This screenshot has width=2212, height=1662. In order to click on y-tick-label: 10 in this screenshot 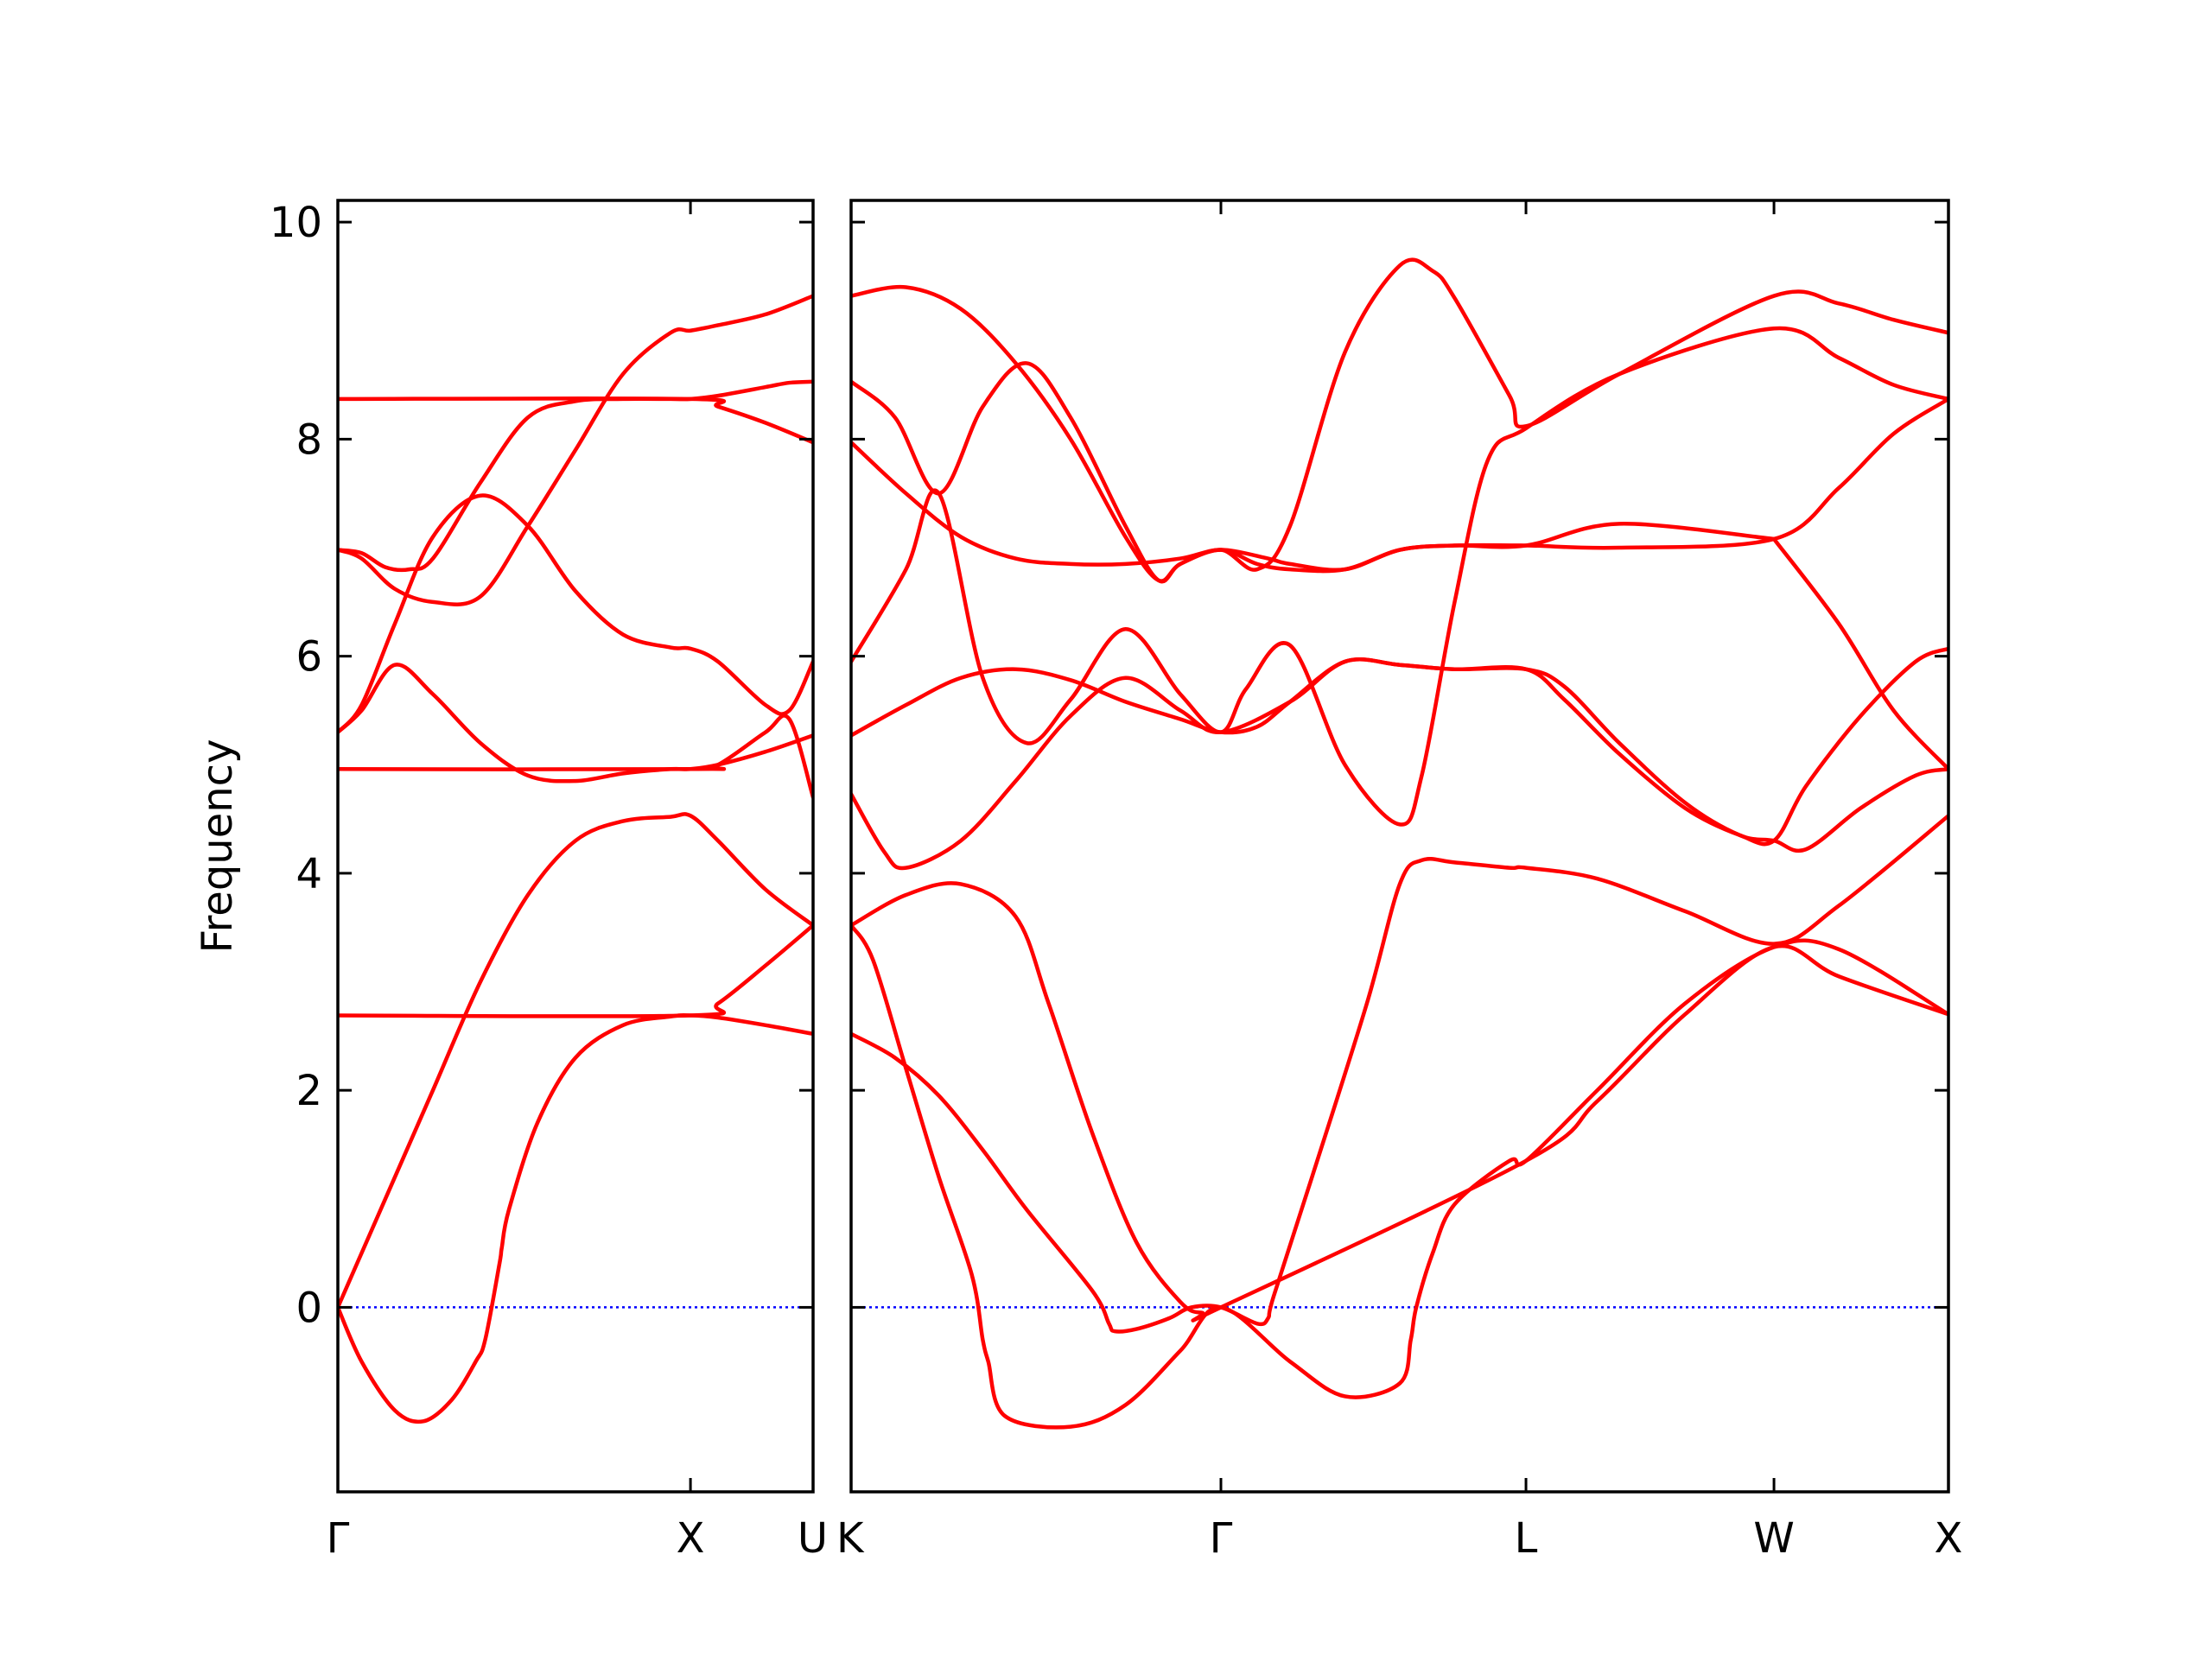, I will do `click(296, 223)`.